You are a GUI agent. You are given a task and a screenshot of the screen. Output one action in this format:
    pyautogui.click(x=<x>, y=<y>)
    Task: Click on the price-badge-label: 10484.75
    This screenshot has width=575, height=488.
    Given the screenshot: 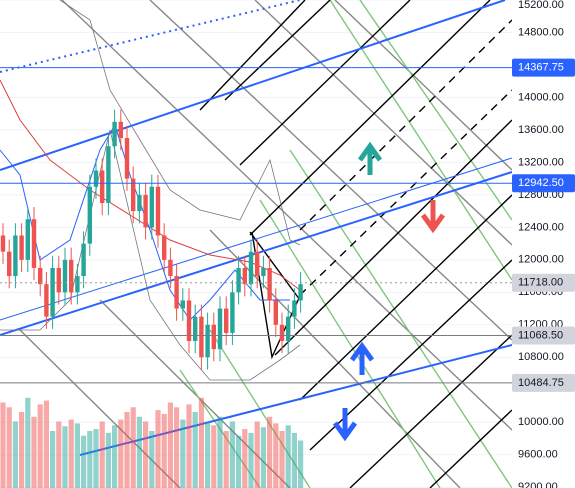 What is the action you would take?
    pyautogui.click(x=541, y=383)
    